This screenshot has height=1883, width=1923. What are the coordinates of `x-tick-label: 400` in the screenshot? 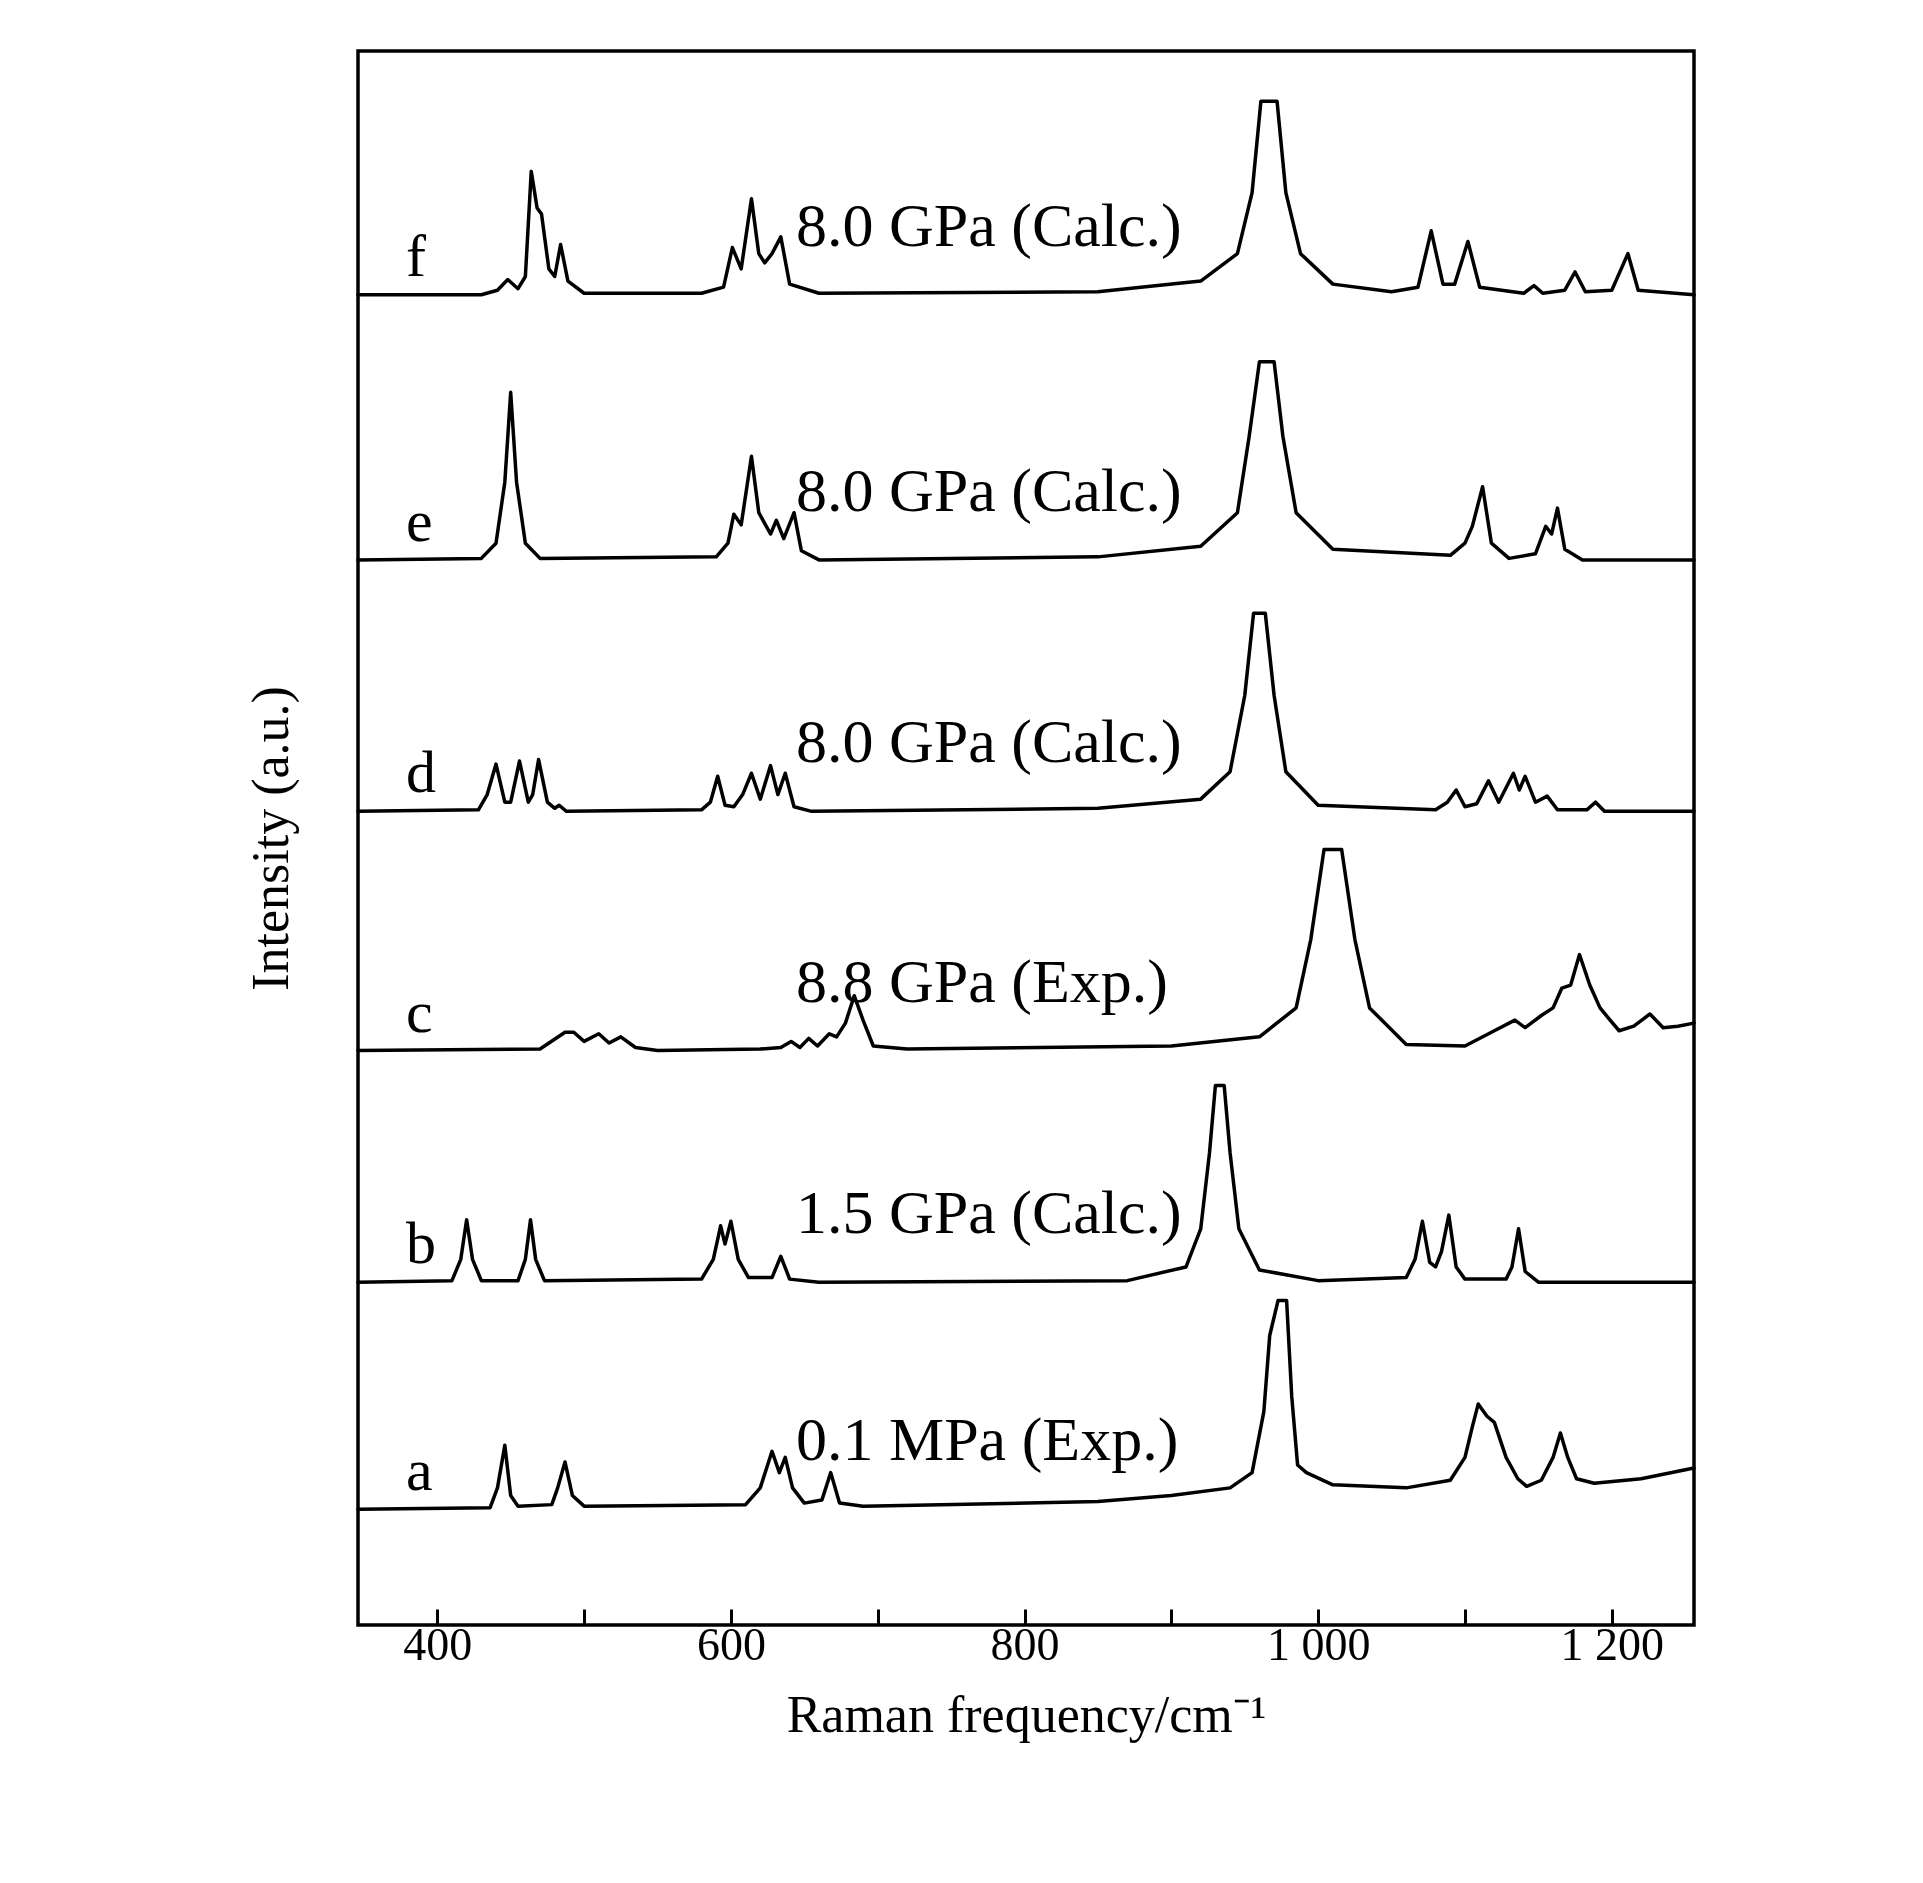 It's located at (438, 1644).